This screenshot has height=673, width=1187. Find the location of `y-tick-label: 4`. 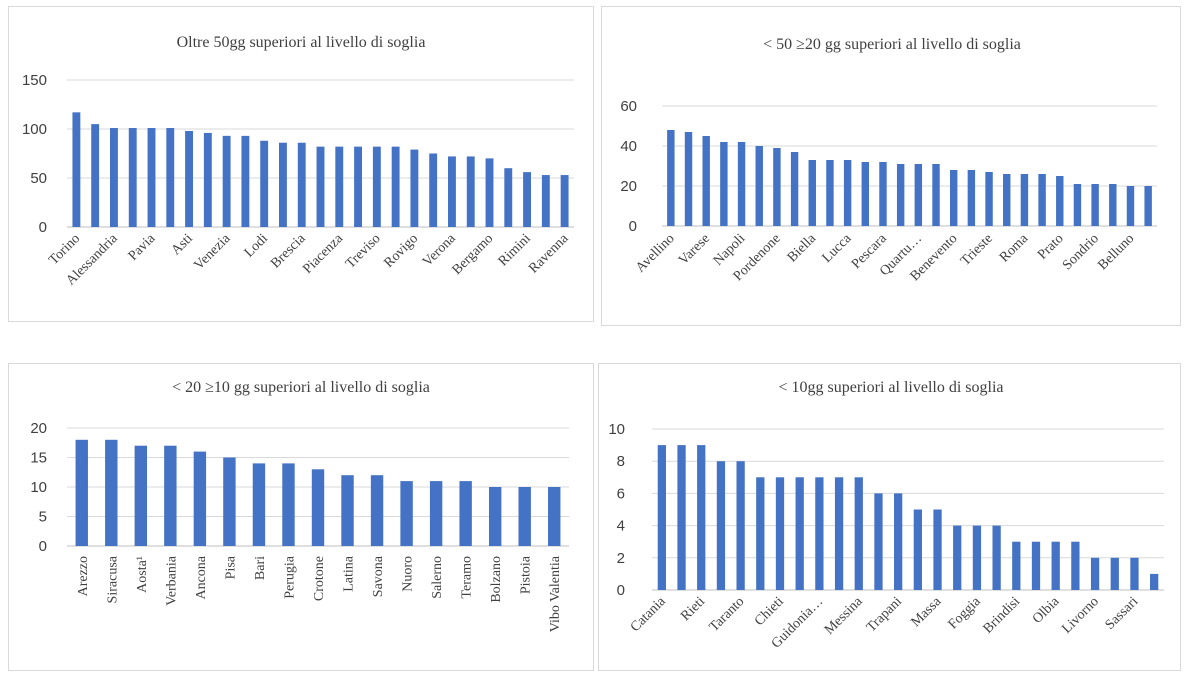

y-tick-label: 4 is located at coordinates (621, 526).